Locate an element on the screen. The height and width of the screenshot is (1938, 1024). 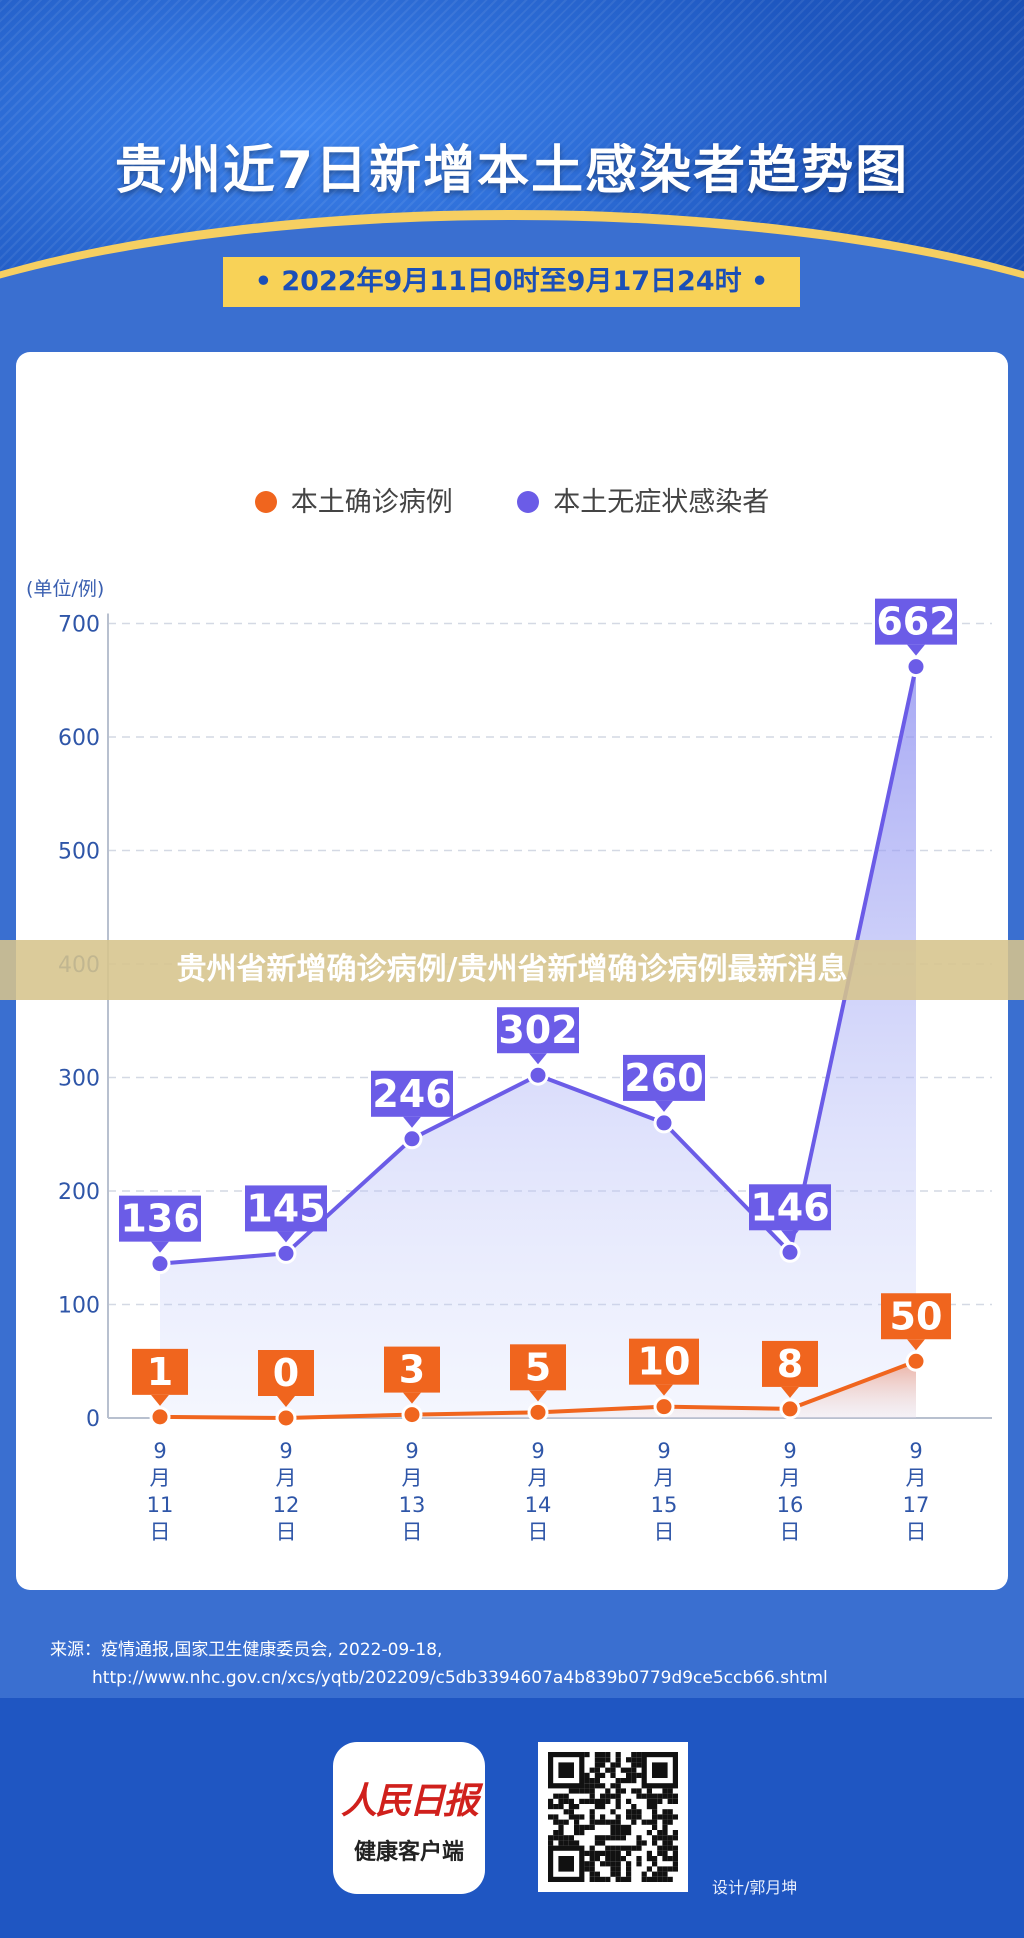
data-label-series-1: 5 is located at coordinates (538, 1373).